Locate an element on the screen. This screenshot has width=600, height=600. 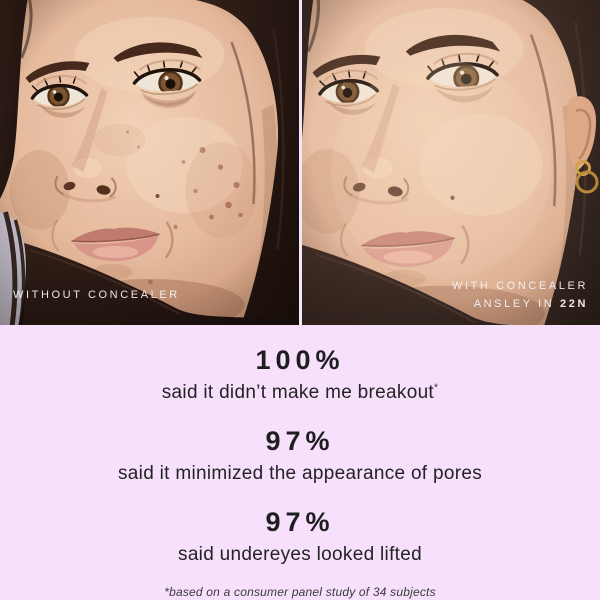
stat-caption: said it didn’t make me breakout* is located at coordinates (300, 392).